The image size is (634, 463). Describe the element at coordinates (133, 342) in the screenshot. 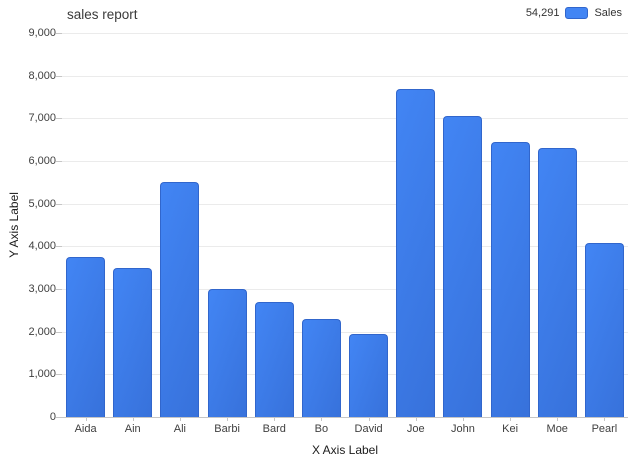

I see `bar-ain` at that location.